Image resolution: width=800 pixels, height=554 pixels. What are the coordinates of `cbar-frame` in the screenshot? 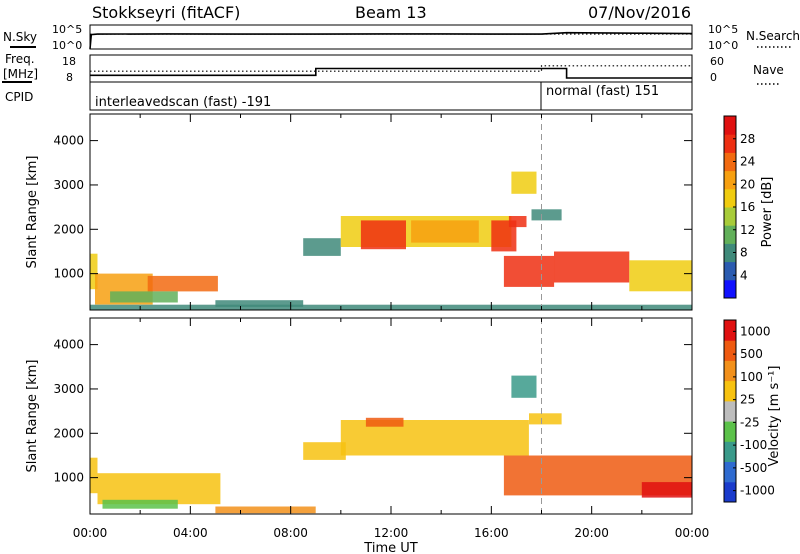 It's located at (730, 411).